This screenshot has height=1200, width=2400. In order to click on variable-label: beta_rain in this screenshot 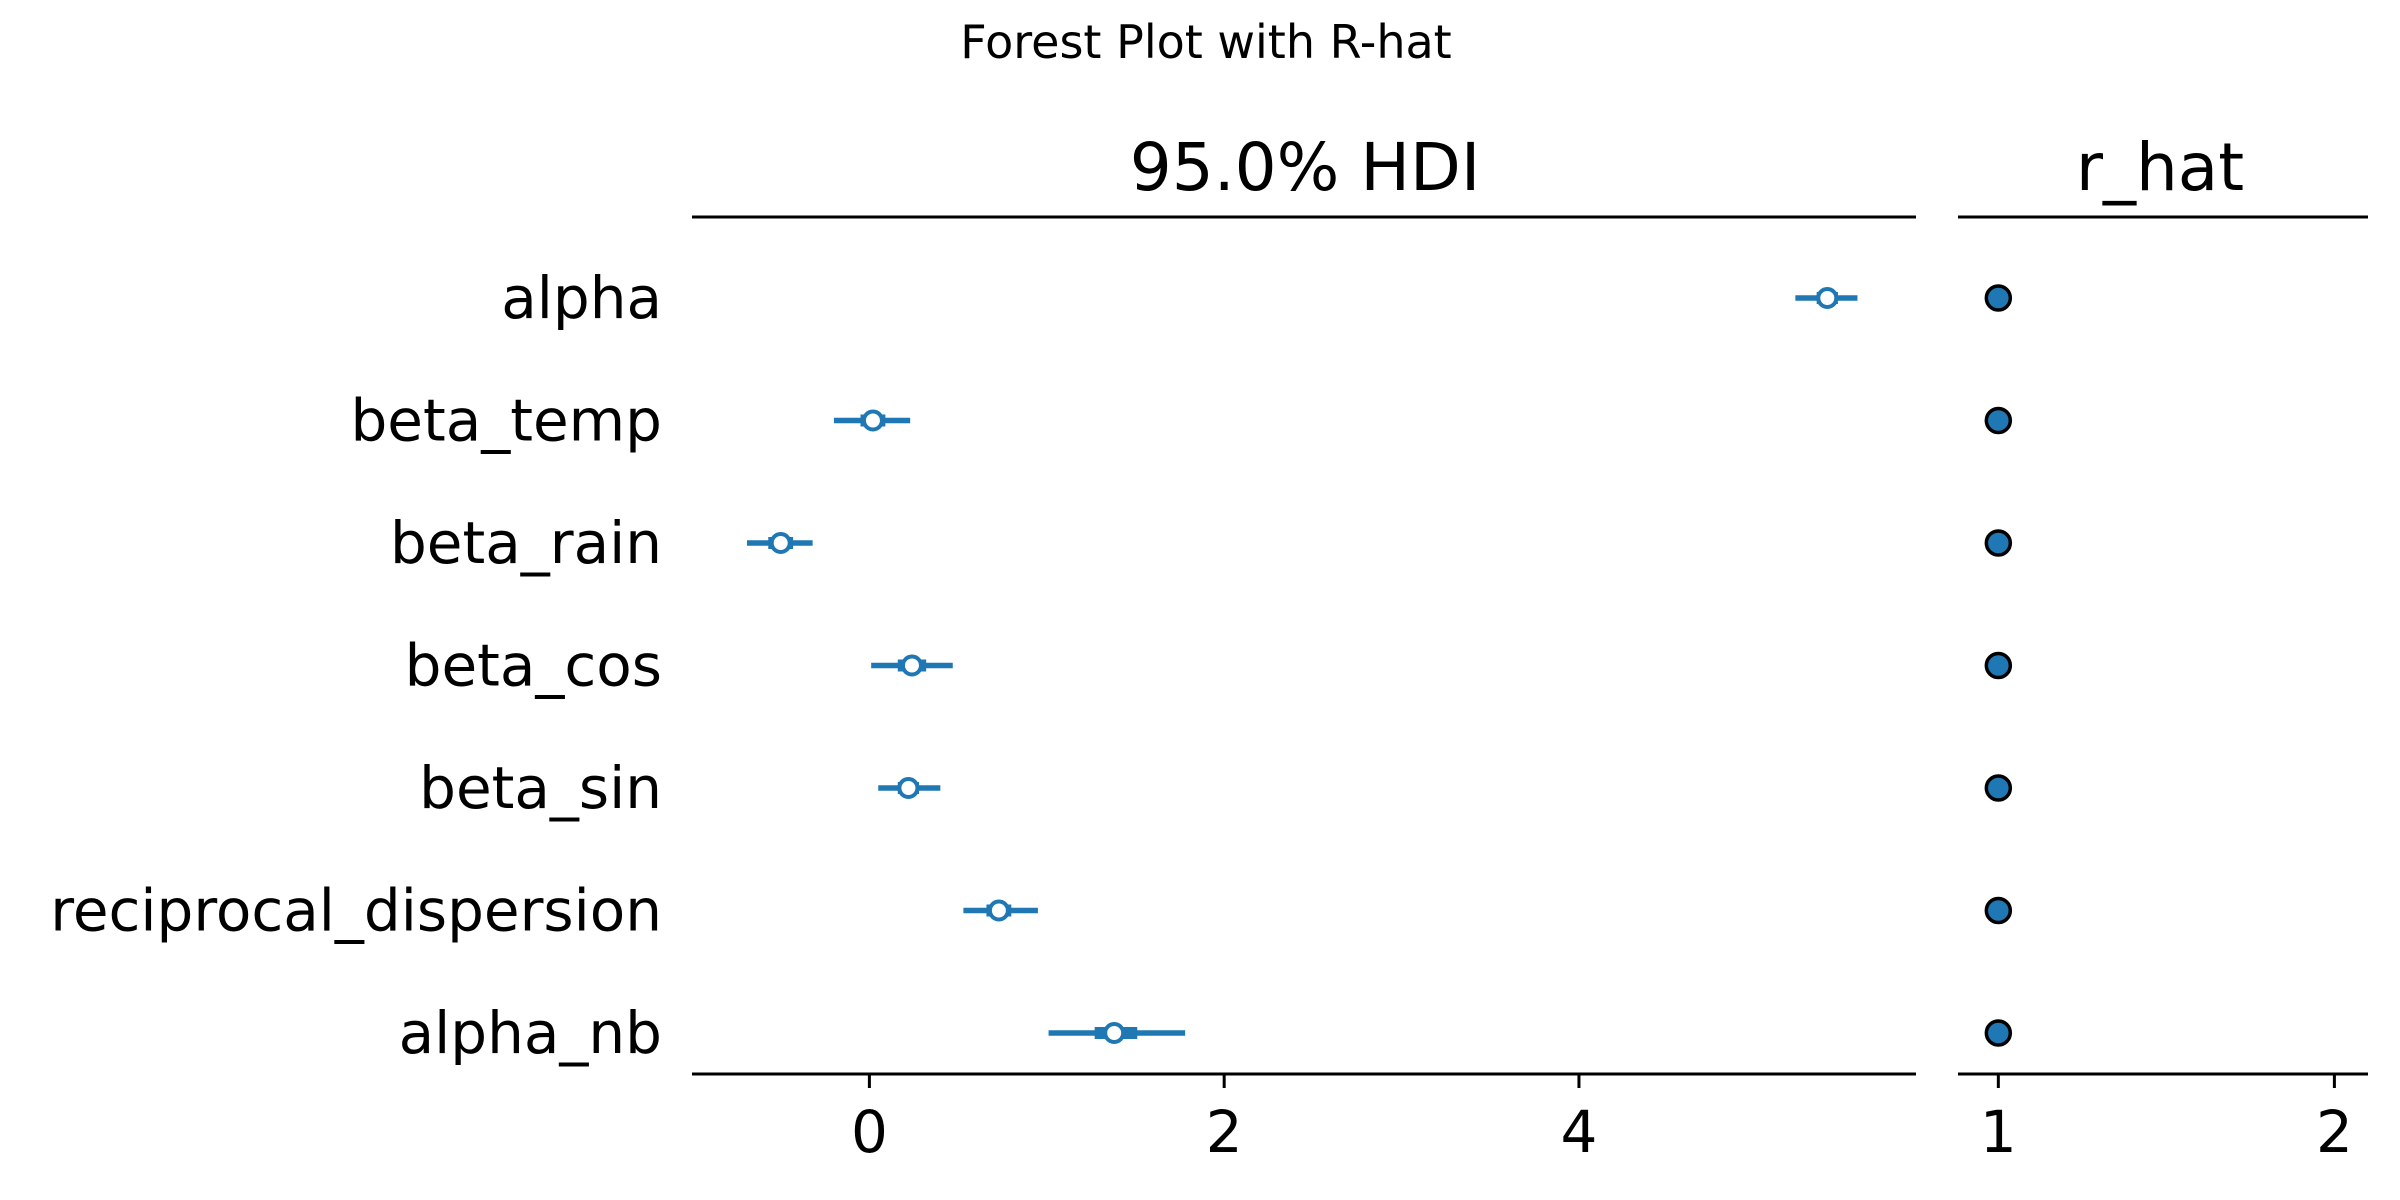, I will do `click(526, 543)`.